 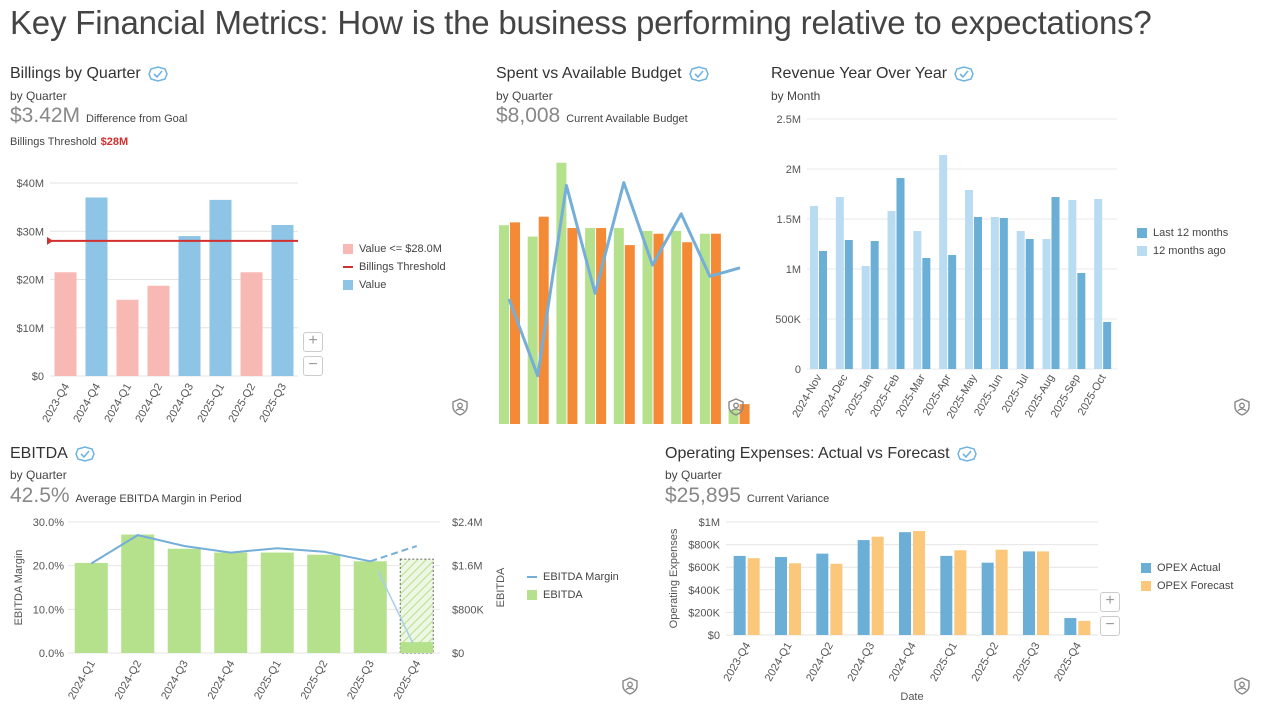 What do you see at coordinates (1182, 233) in the screenshot?
I see `legend-item: Last 12 months` at bounding box center [1182, 233].